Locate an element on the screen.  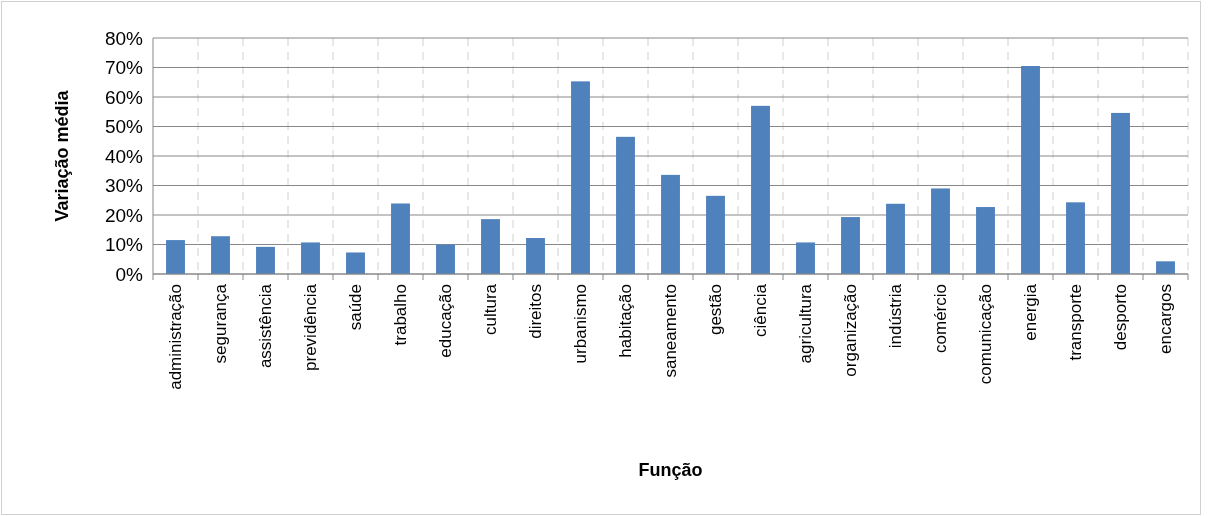
x-tick-label: assistência is located at coordinates (266, 326).